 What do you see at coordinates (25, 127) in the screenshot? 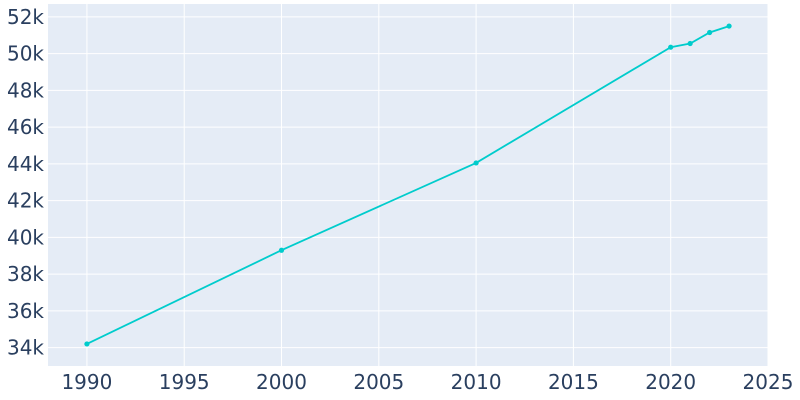
I see `y-tick-label: 46k` at bounding box center [25, 127].